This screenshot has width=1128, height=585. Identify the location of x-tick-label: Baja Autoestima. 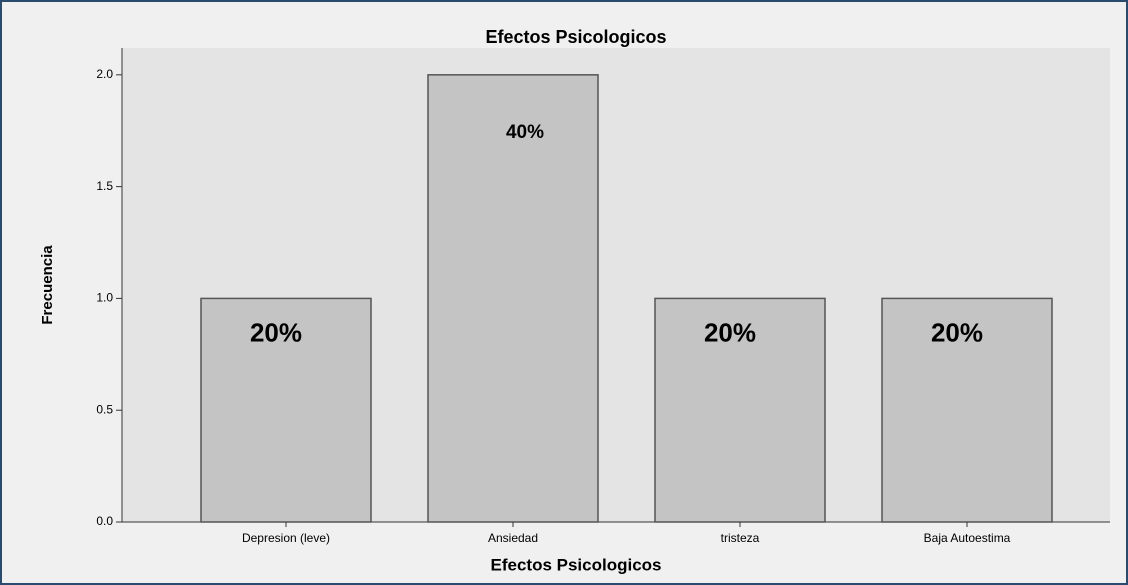
(967, 538).